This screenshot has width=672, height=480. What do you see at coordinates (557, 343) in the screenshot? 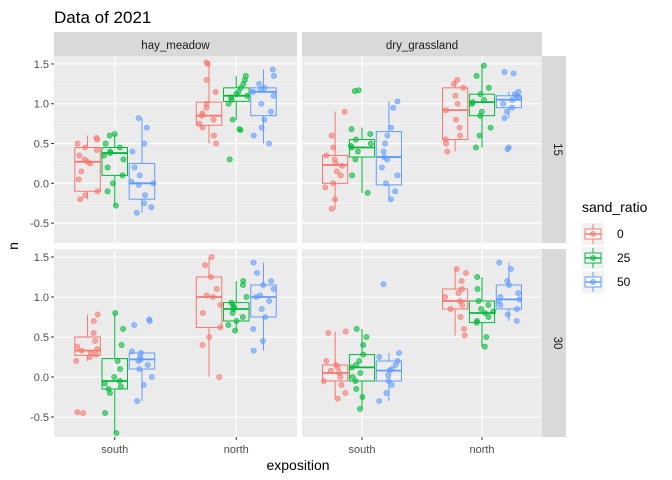
I see `facet-strip-label: 30` at bounding box center [557, 343].